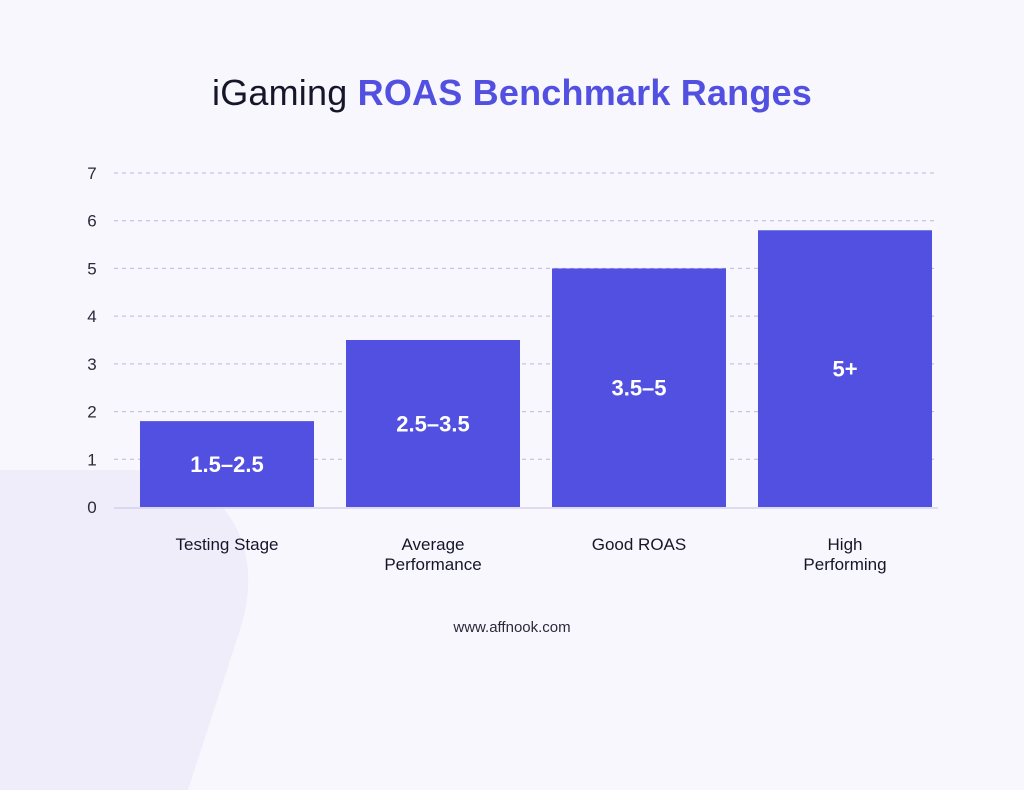  What do you see at coordinates (91, 268) in the screenshot?
I see `y-tick-label: 5` at bounding box center [91, 268].